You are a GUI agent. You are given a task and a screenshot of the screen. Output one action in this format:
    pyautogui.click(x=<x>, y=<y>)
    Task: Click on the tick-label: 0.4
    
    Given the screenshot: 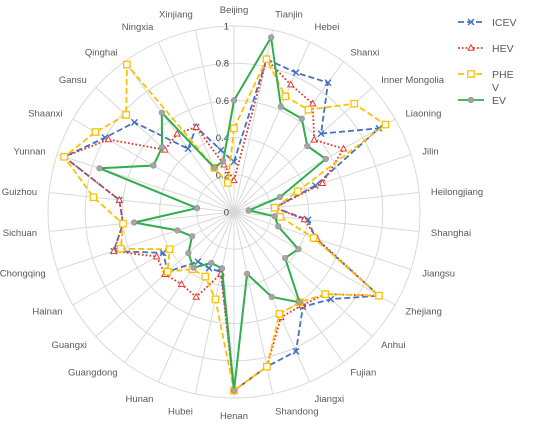 What is the action you would take?
    pyautogui.click(x=222, y=138)
    